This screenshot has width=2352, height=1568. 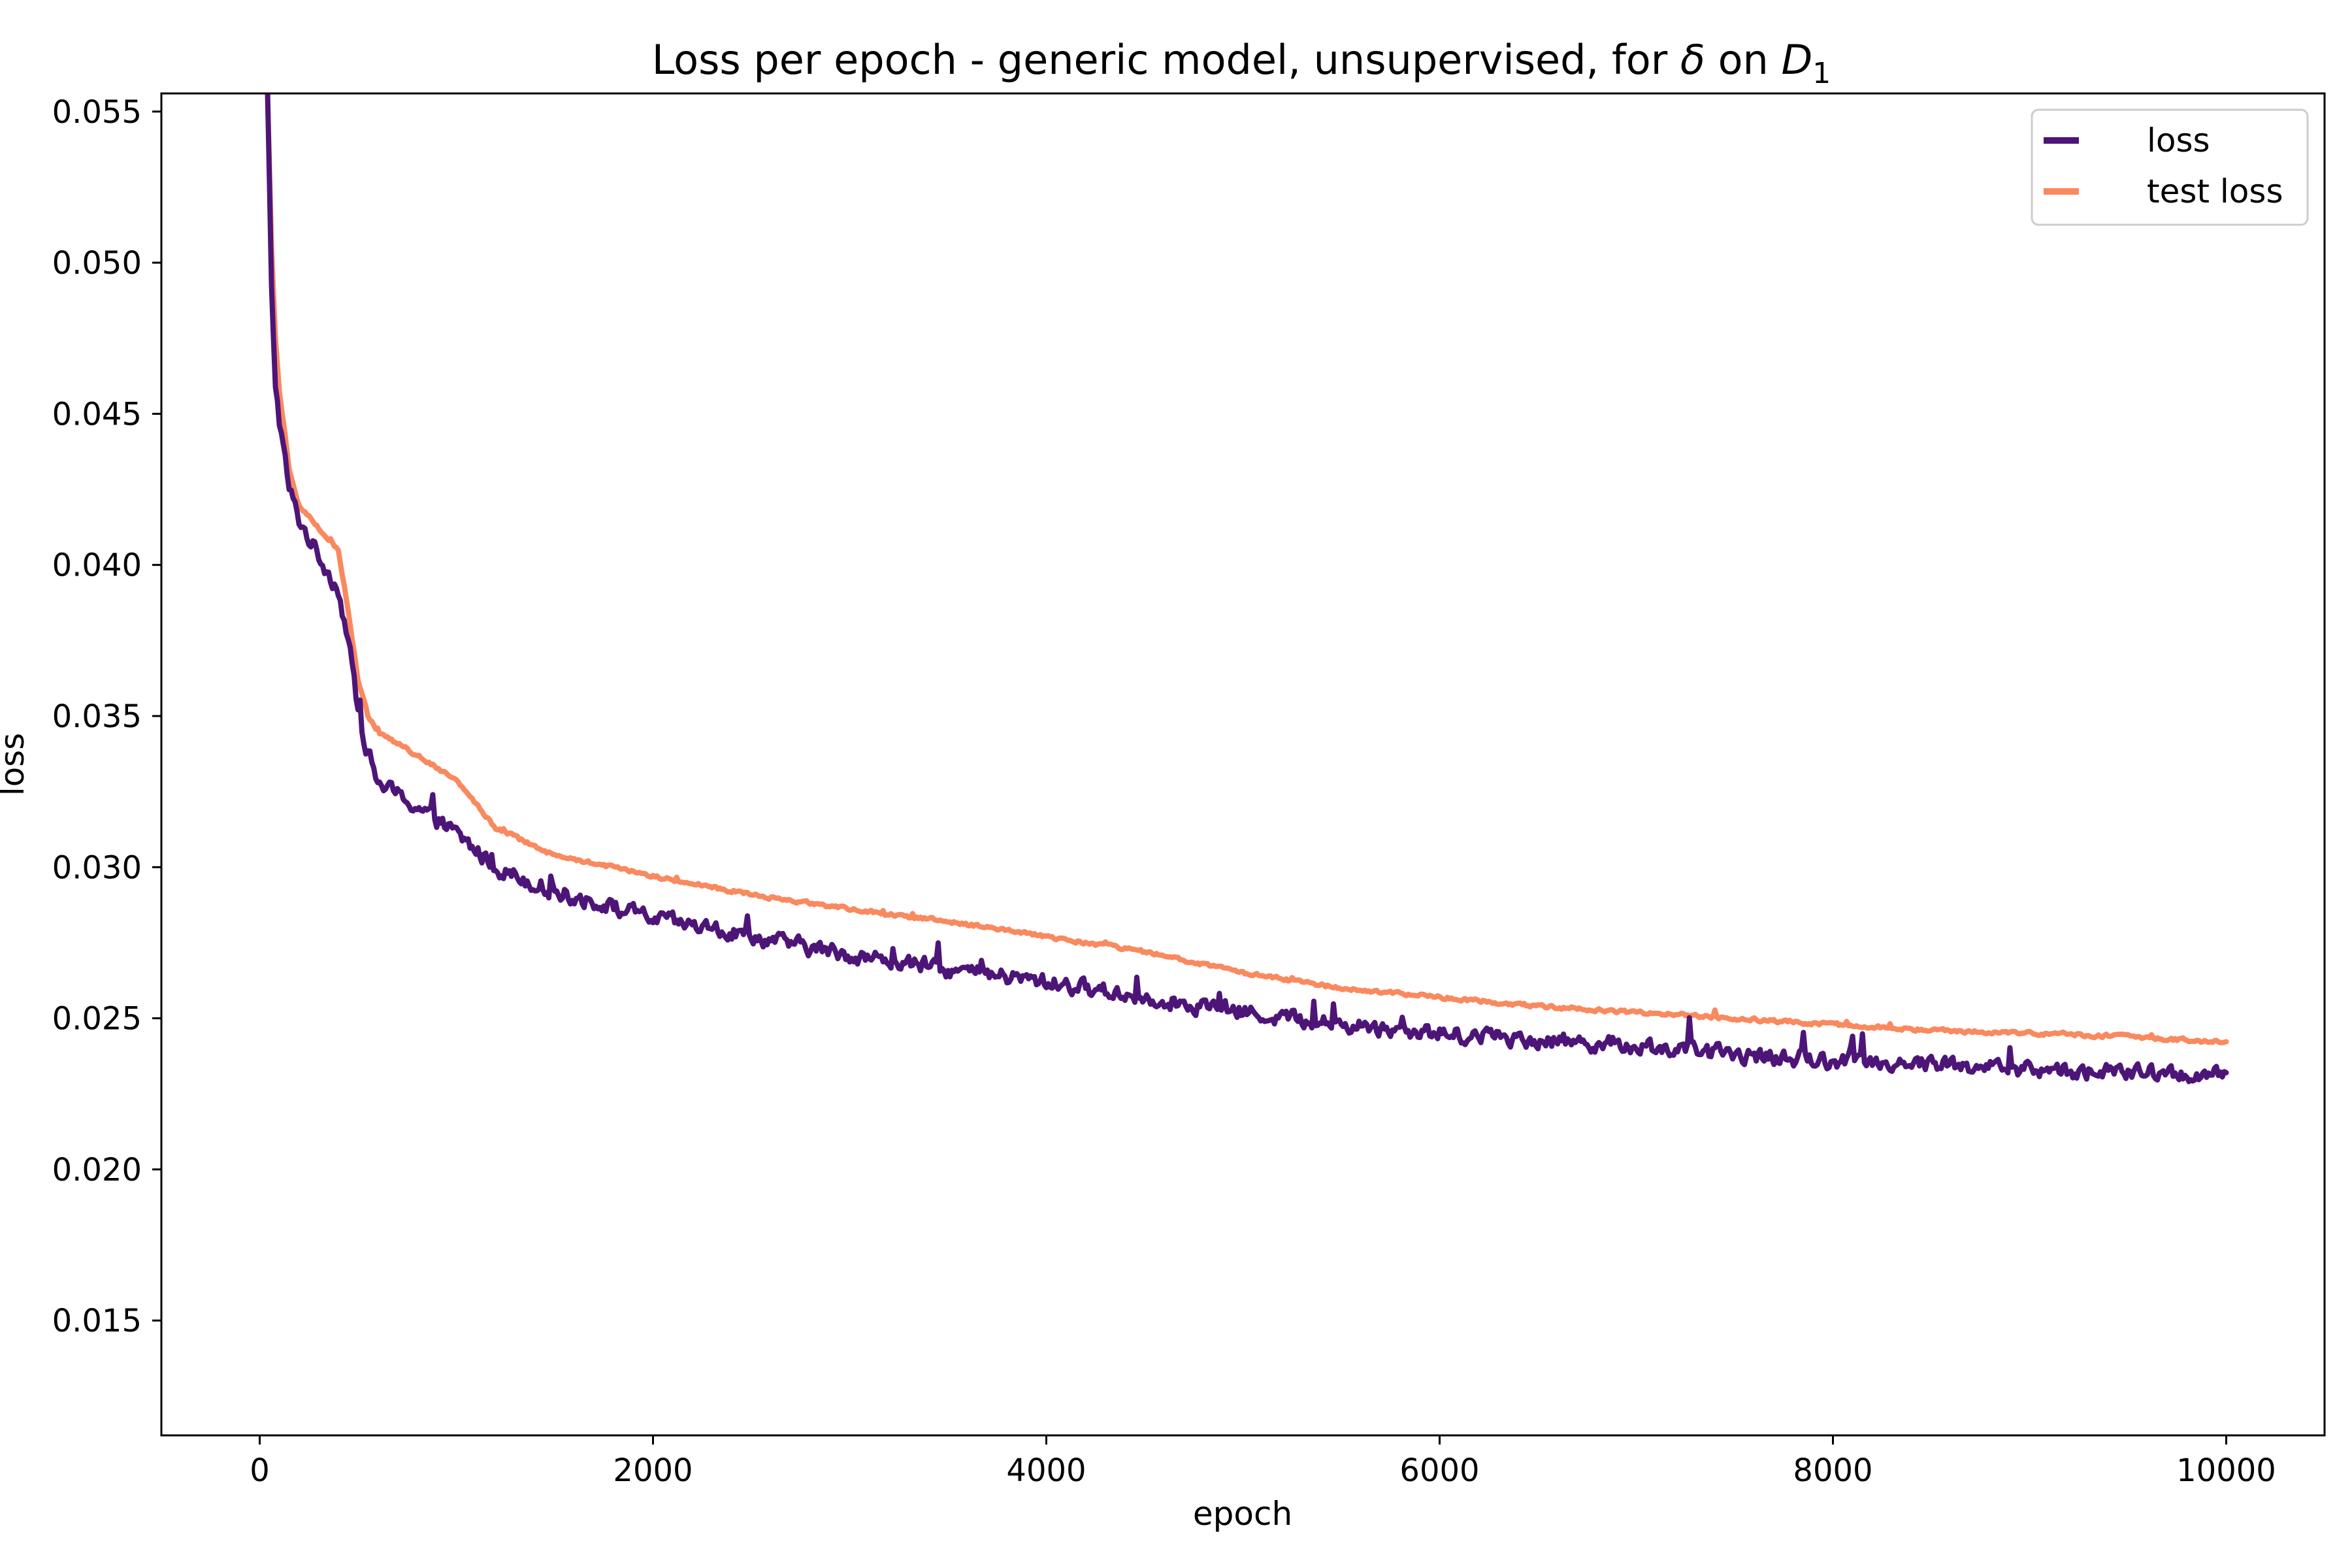 I want to click on y-tick-label: 0.050, so click(x=97, y=263).